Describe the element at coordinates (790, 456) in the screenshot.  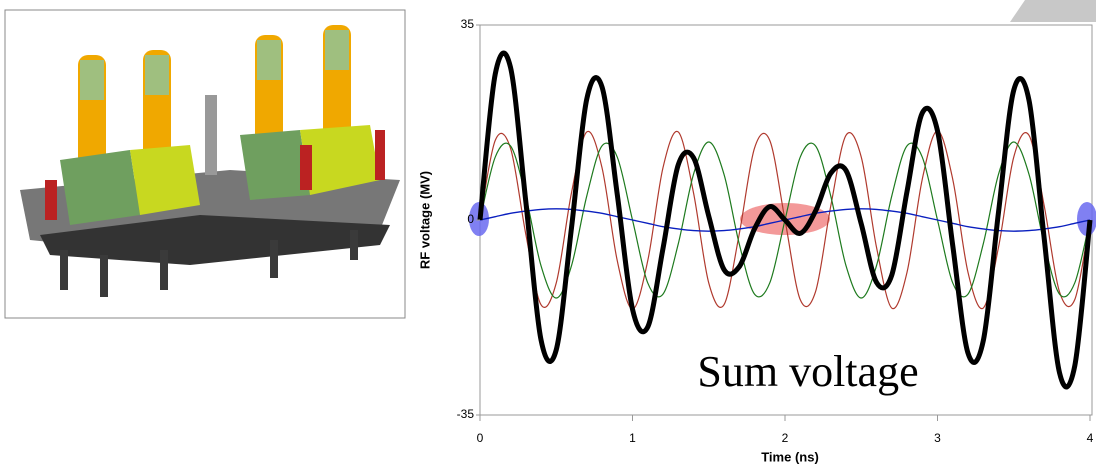
I see `x-axis-label: Time (ns)` at that location.